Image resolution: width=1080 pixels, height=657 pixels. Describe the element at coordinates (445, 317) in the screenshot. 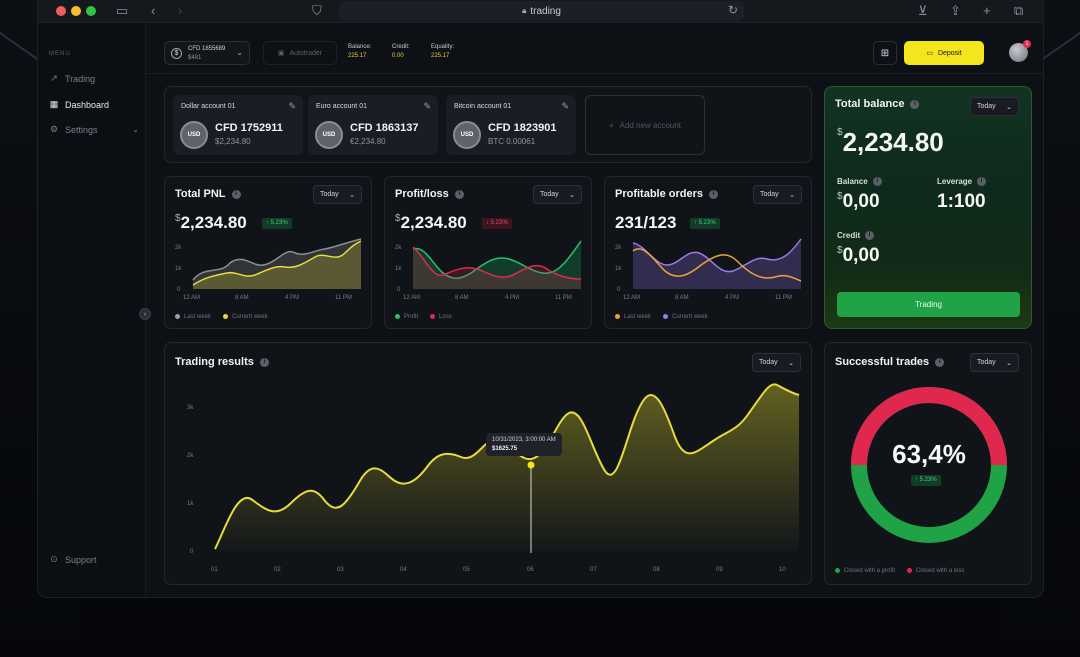

I see `legend-label: Loss` at that location.